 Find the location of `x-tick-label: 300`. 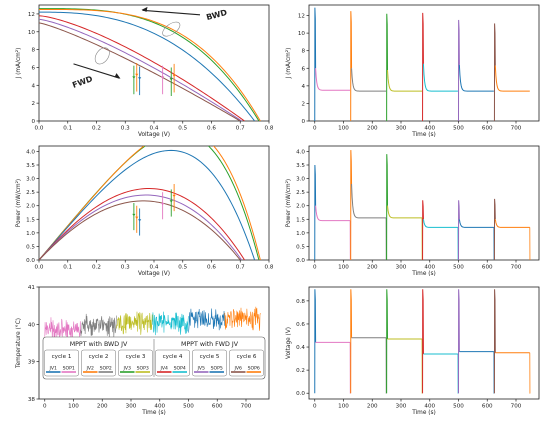

x-tick-label: 300 is located at coordinates (131, 407).